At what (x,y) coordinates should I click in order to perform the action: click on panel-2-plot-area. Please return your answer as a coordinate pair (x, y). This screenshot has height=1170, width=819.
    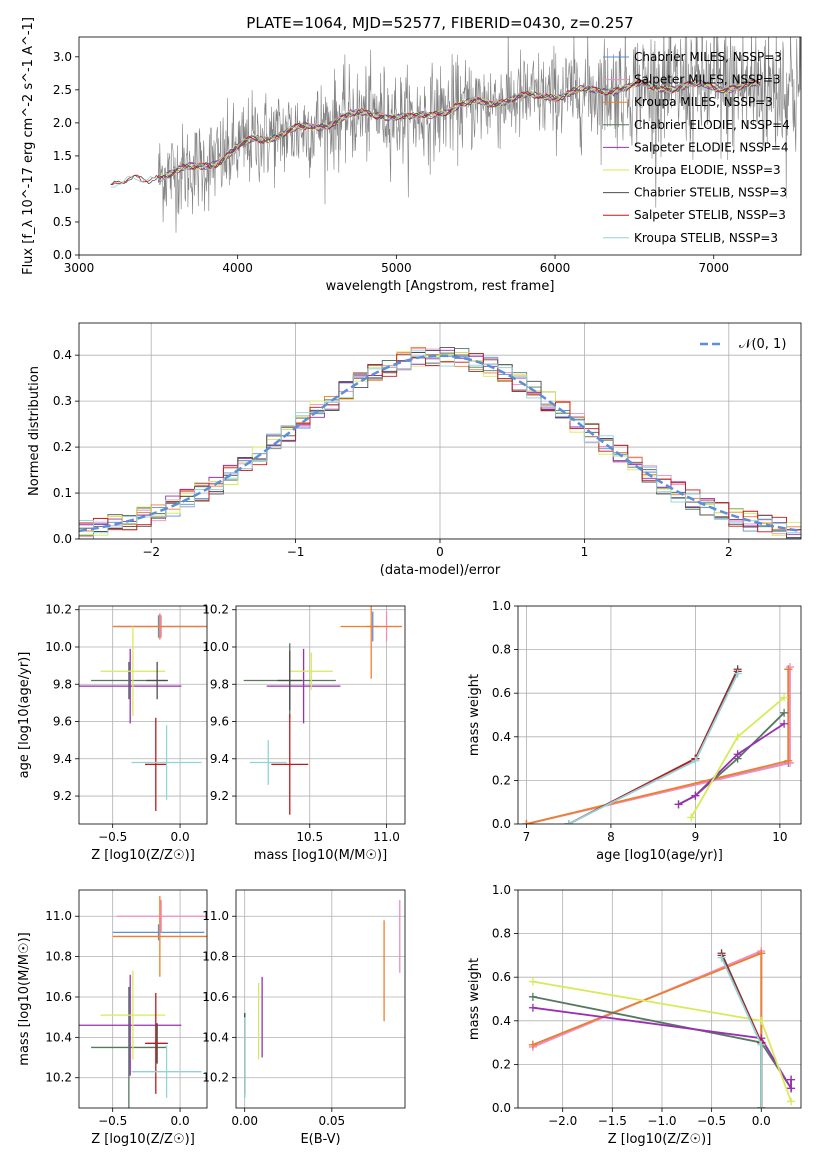
    Looking at the image, I should click on (143, 715).